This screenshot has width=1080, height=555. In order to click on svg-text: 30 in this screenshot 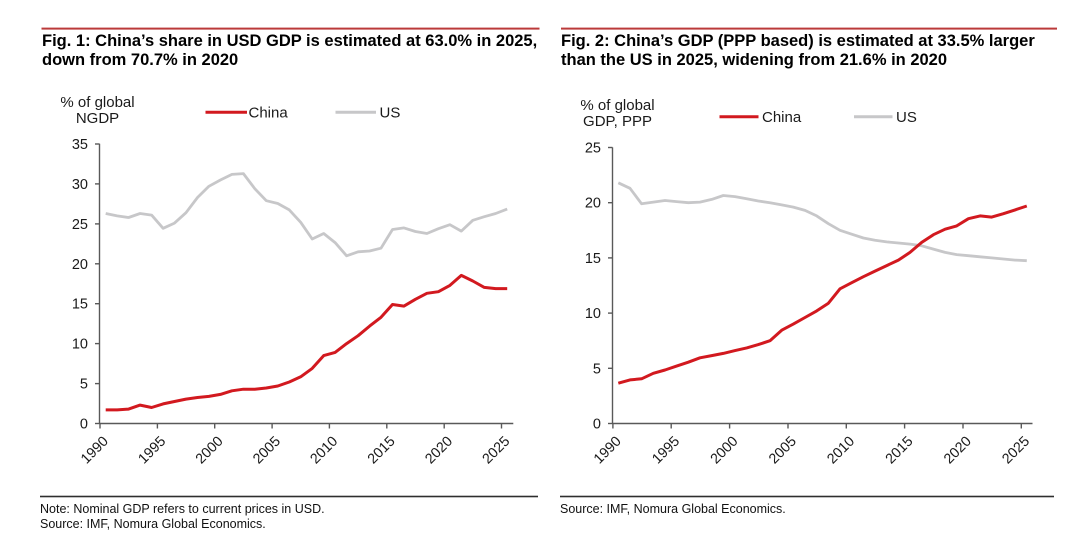, I will do `click(80, 185)`.